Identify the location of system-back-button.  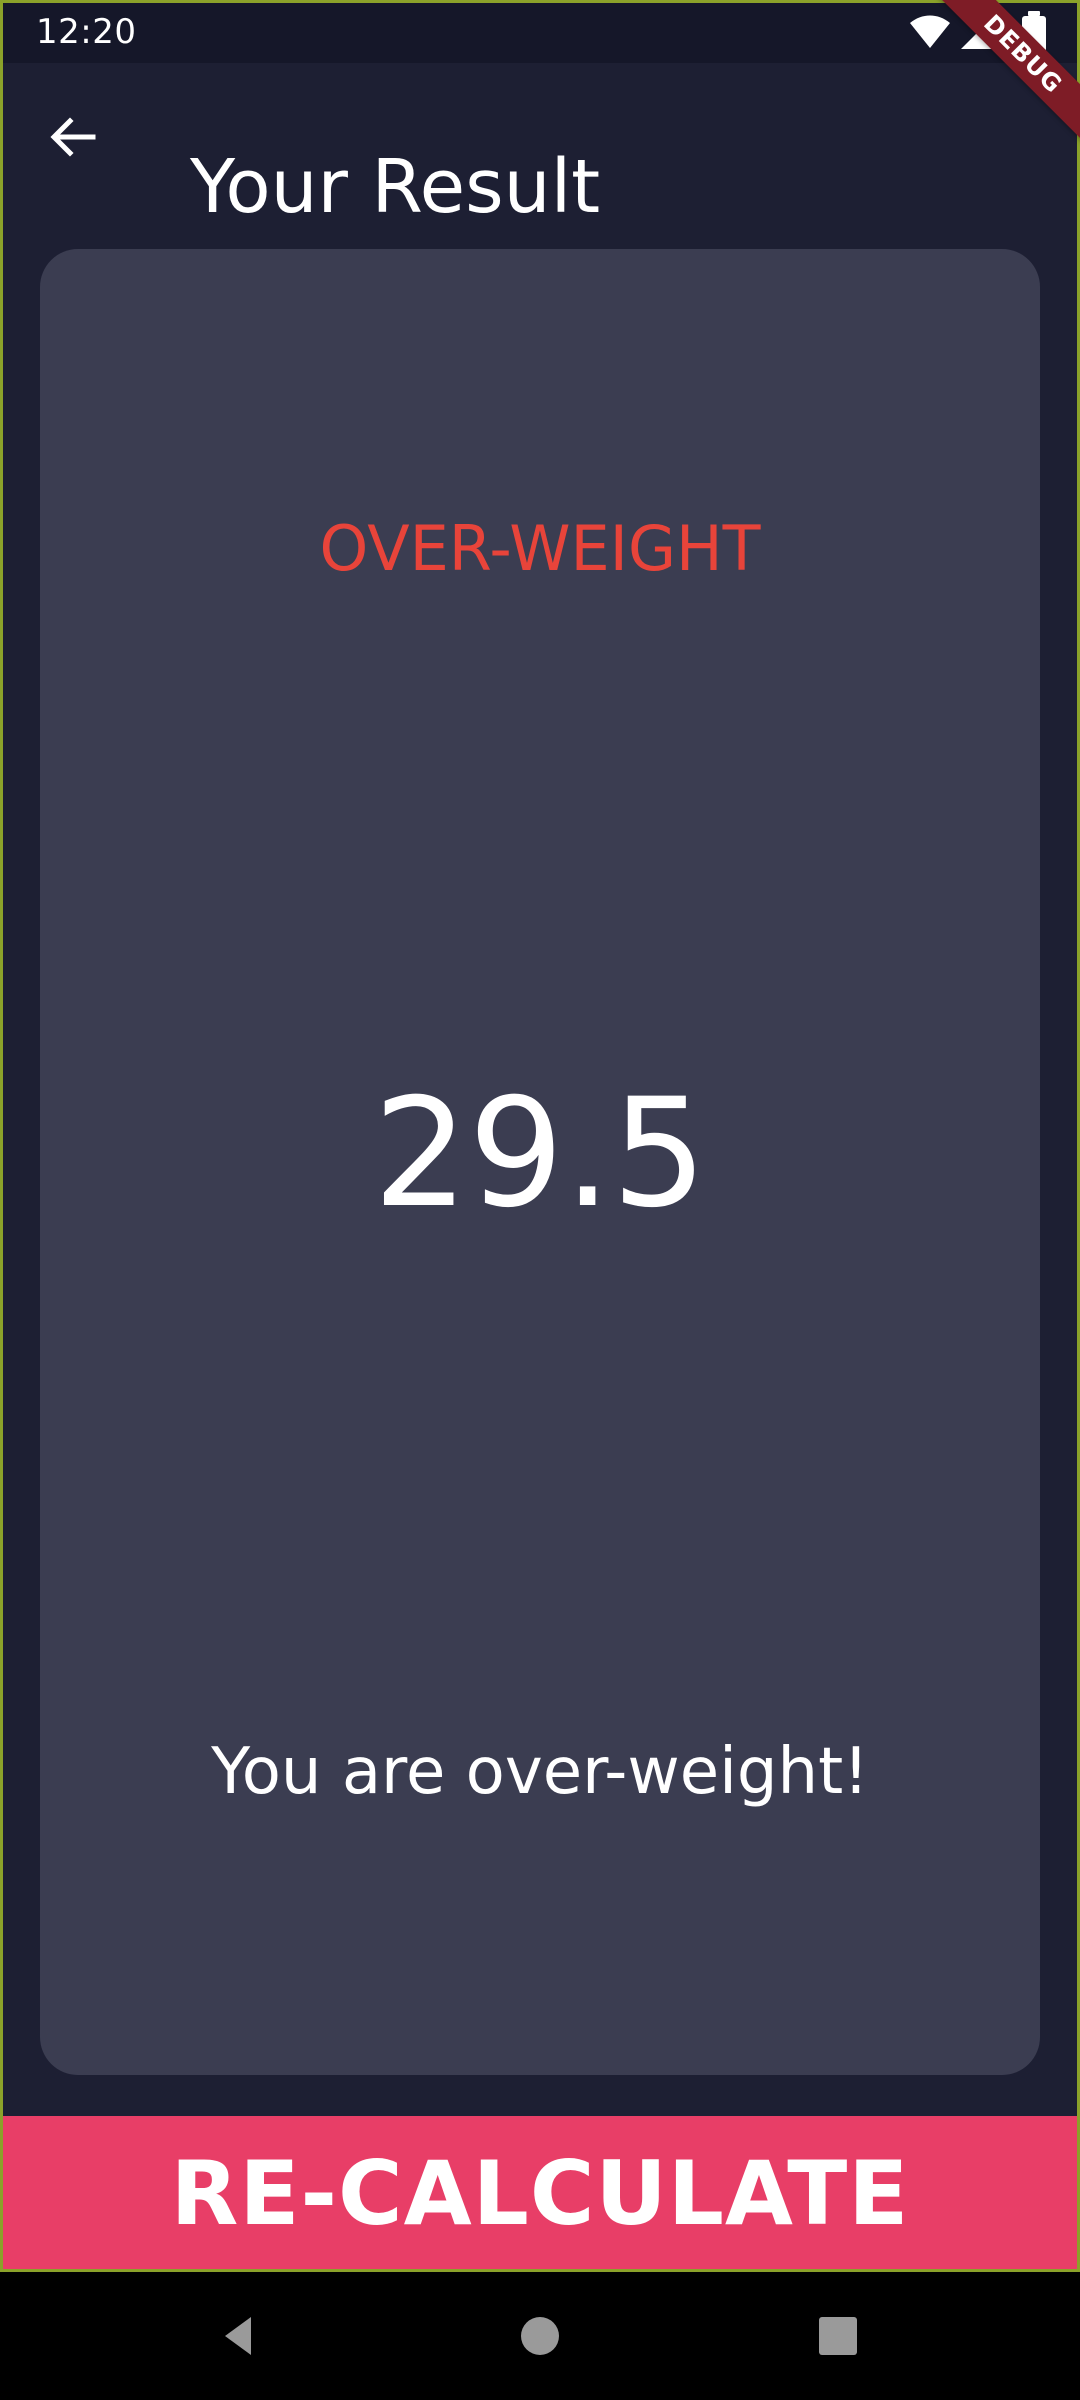
(238, 2336).